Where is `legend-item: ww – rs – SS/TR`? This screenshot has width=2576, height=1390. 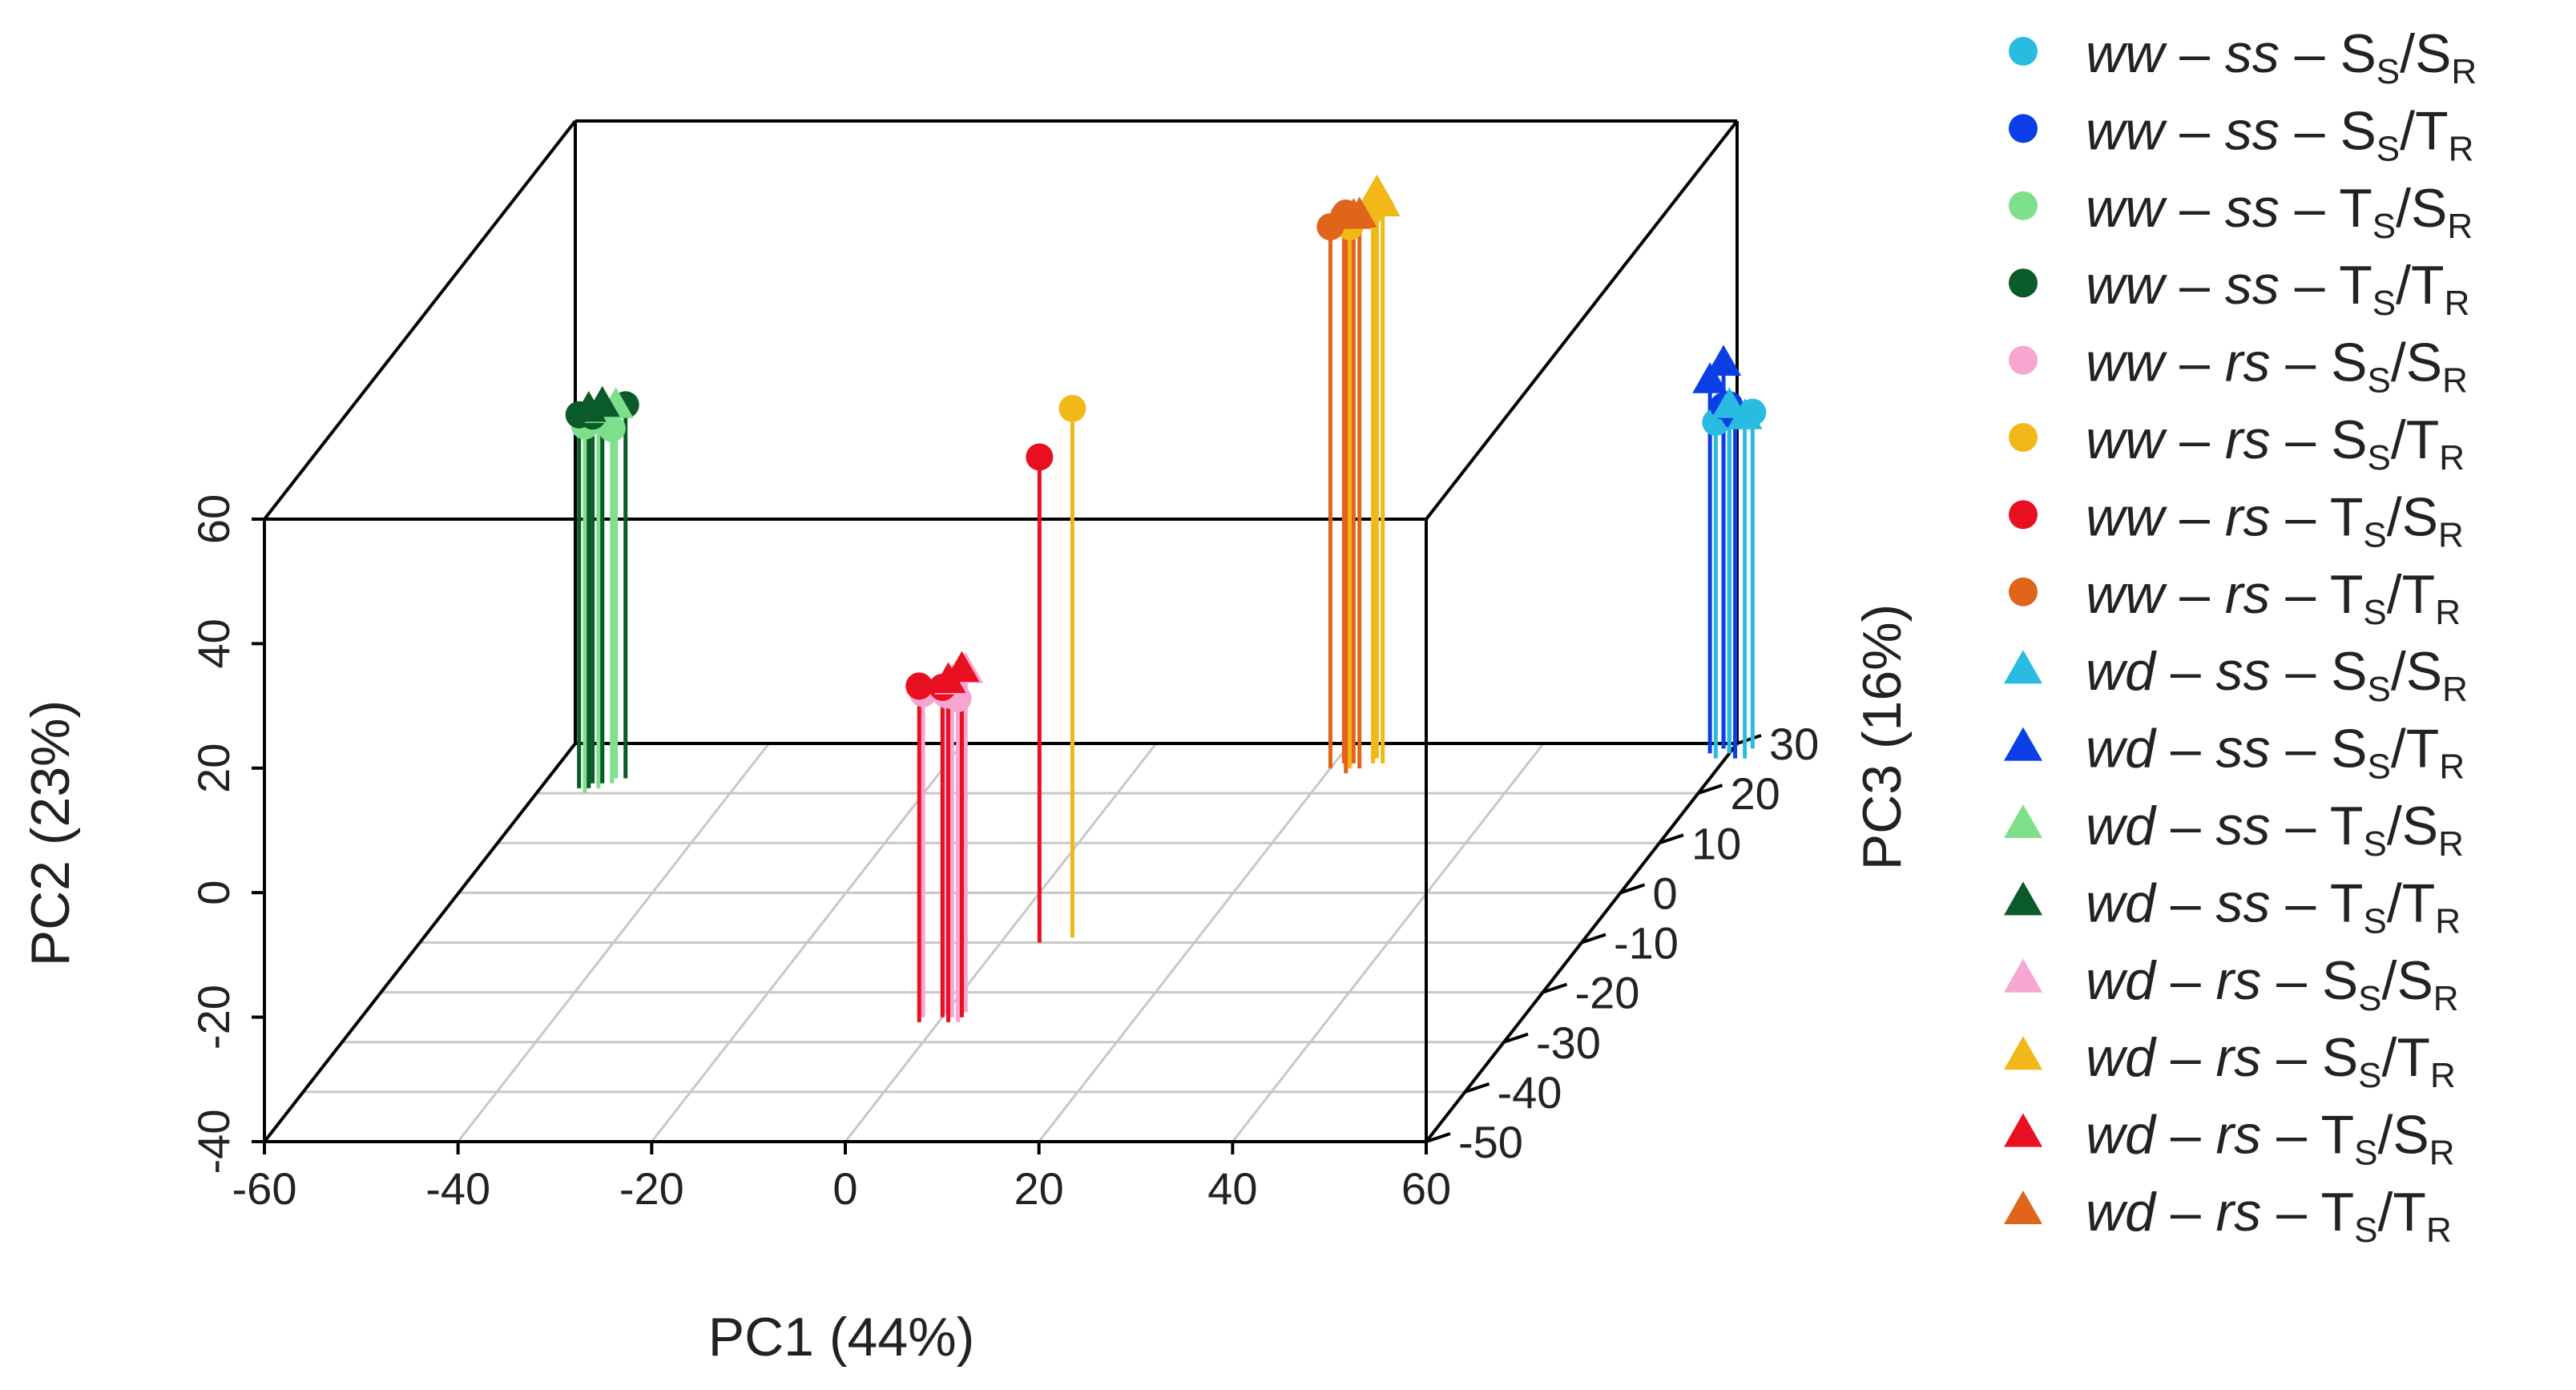
legend-item: ww – rs – SS/TR is located at coordinates (2237, 443).